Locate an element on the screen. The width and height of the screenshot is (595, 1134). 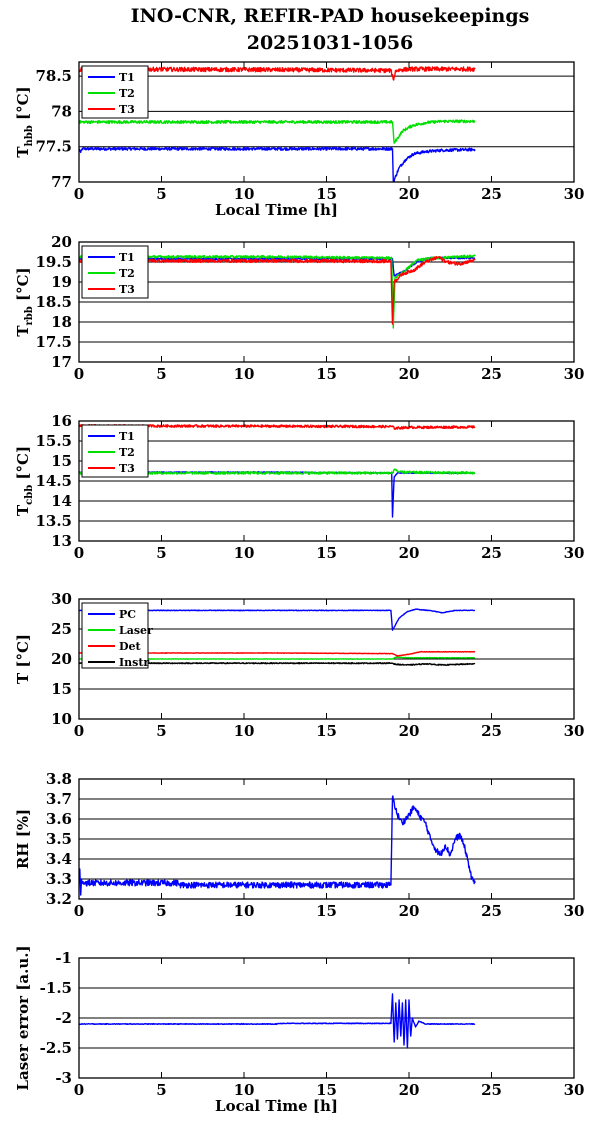
figure-title-line1: INO-CNR, REFIR-PAD housekeepings is located at coordinates (330, 16).